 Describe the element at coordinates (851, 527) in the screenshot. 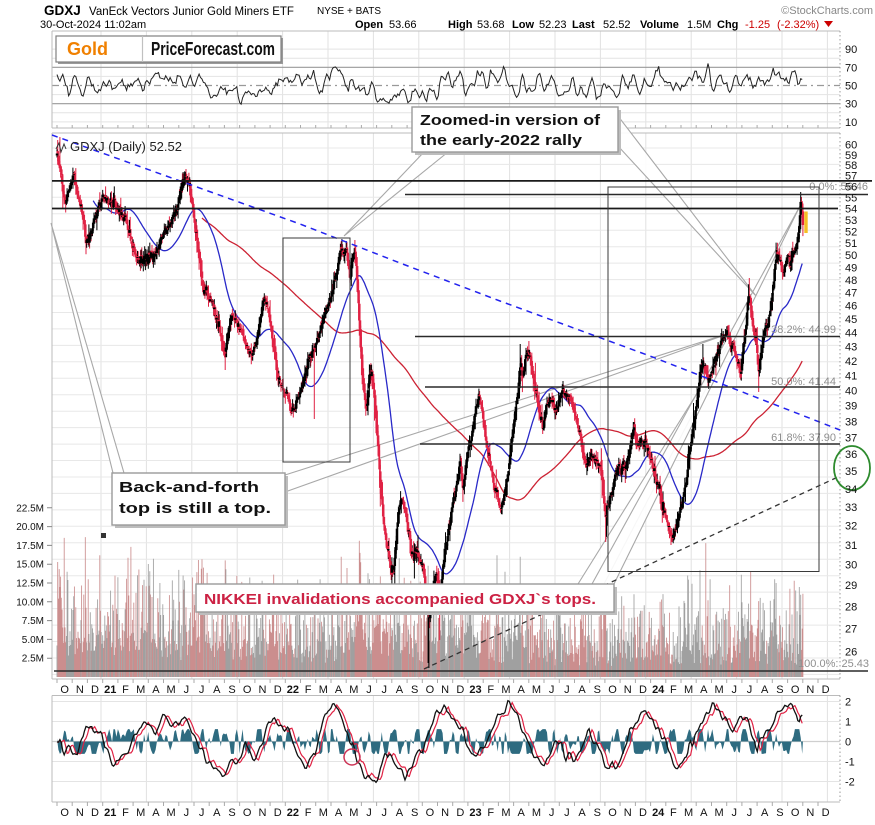

I see `svg-text: 32` at that location.